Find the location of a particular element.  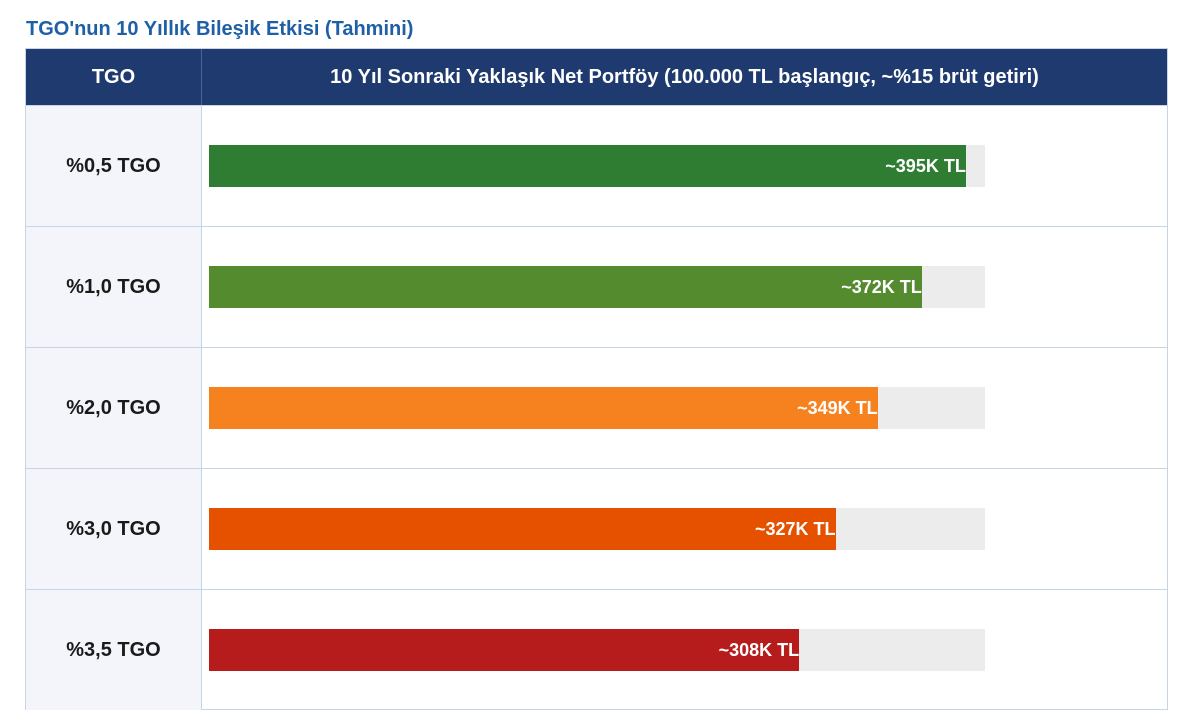

bar: ~372K TL is located at coordinates (565, 287).